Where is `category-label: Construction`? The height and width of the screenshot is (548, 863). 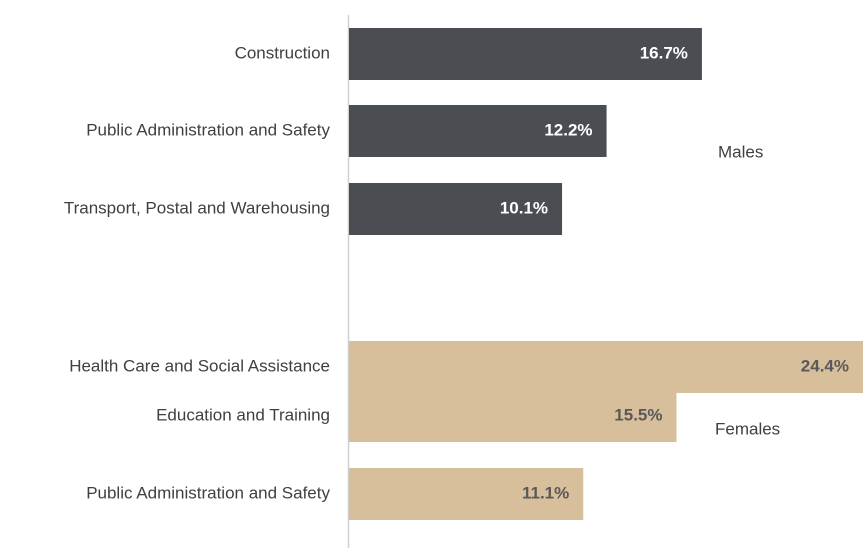 category-label: Construction is located at coordinates (282, 52).